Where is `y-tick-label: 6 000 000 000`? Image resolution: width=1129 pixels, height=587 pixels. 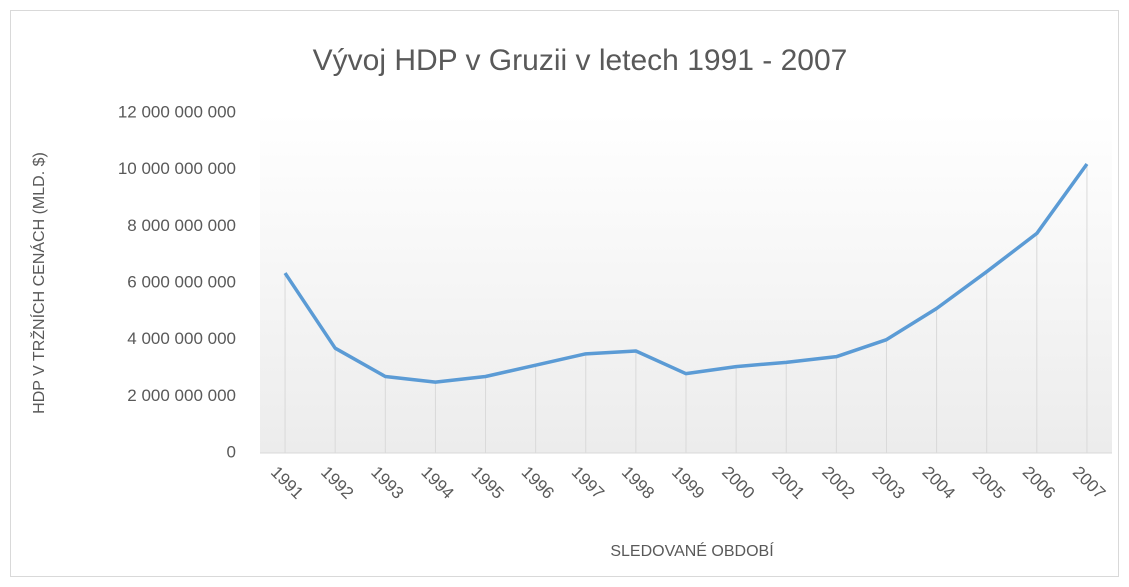
y-tick-label: 6 000 000 000 is located at coordinates (181, 281).